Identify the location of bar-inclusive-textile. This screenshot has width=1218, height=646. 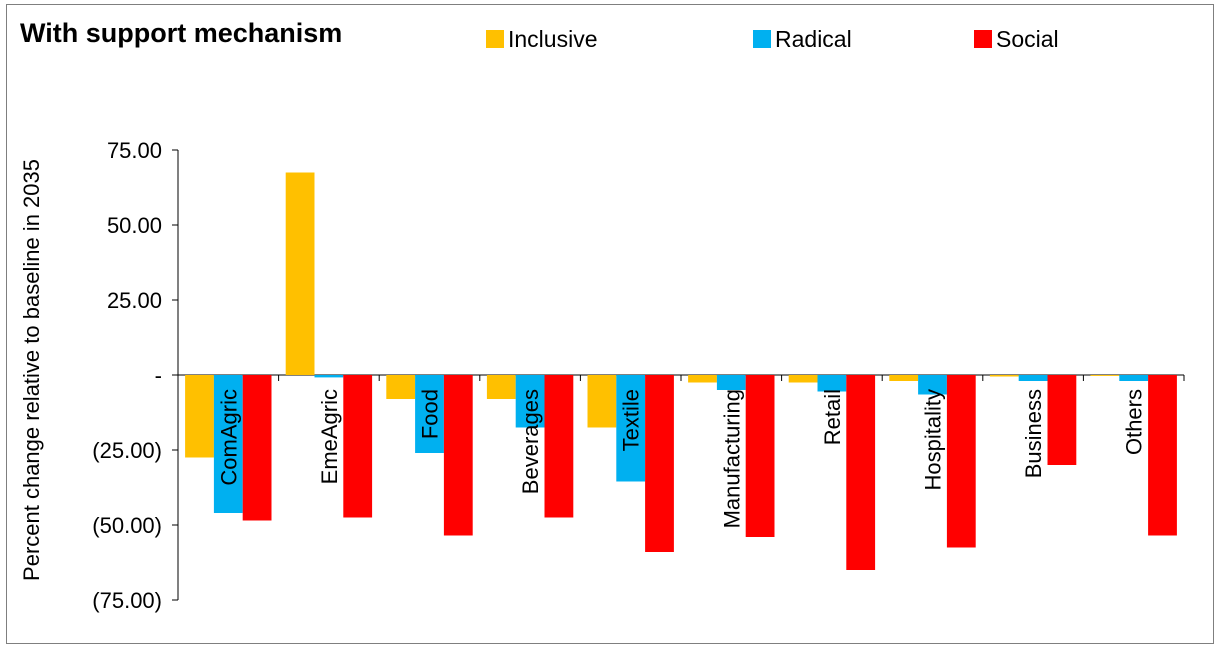
(602, 401).